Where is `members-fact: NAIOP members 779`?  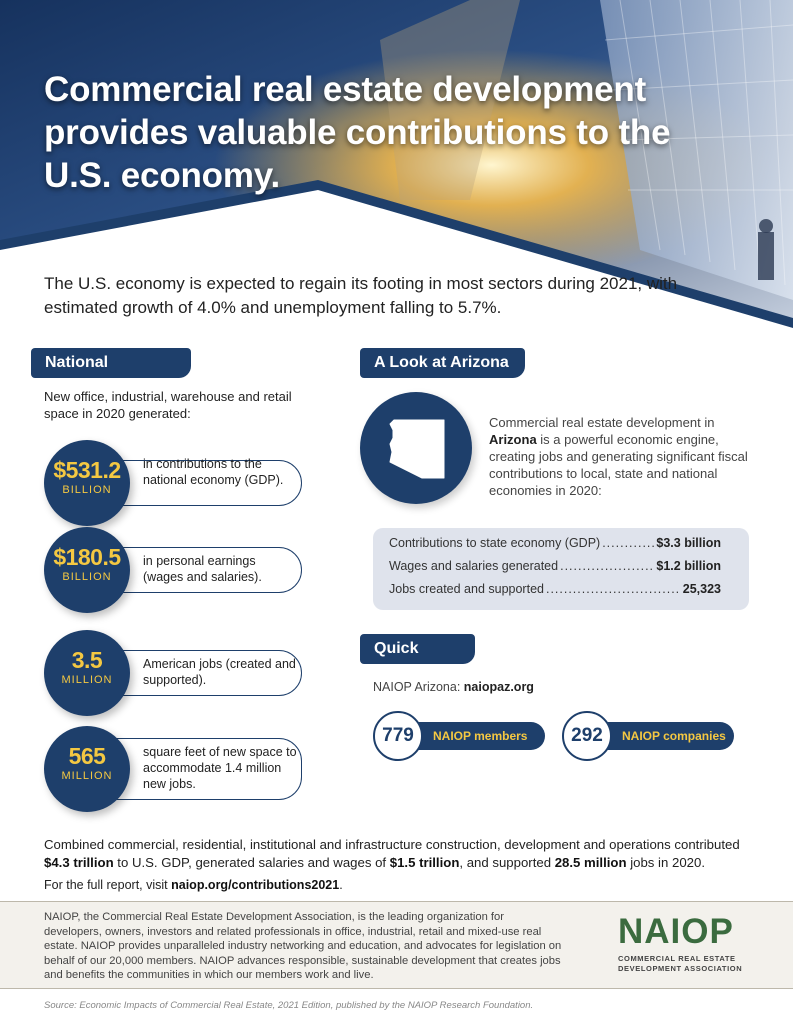 members-fact: NAIOP members 779 is located at coordinates (459, 736).